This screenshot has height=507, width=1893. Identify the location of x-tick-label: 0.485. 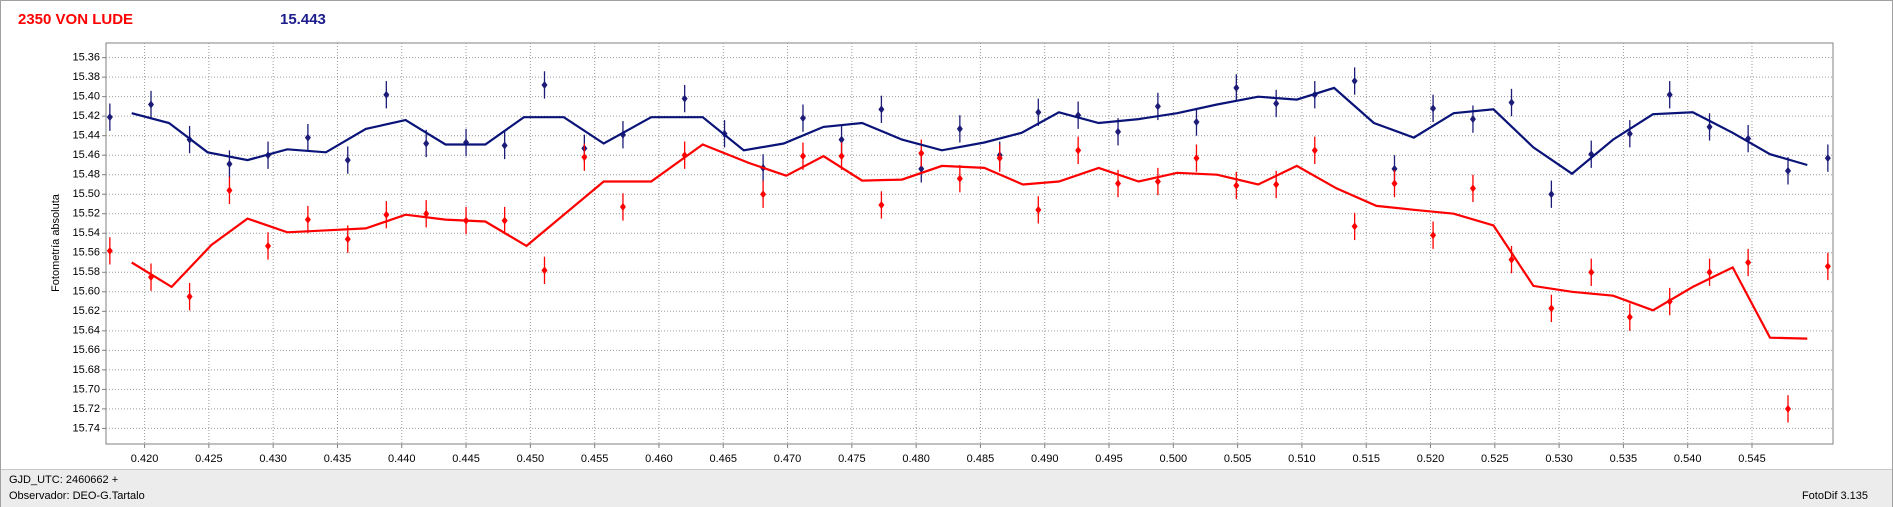
(981, 459).